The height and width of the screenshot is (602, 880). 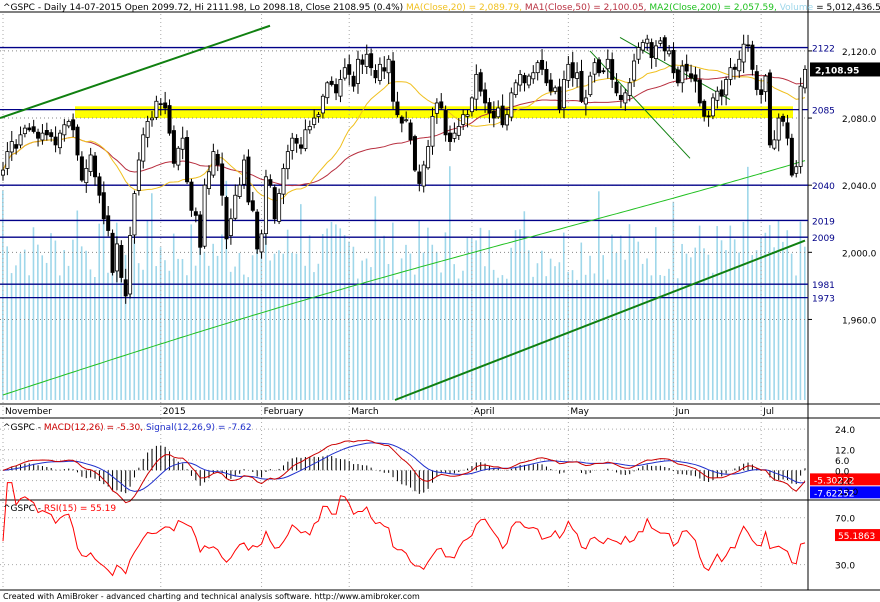 I want to click on macd-header-signal: Signal(12,26,9) = -7.62, so click(x=199, y=428).